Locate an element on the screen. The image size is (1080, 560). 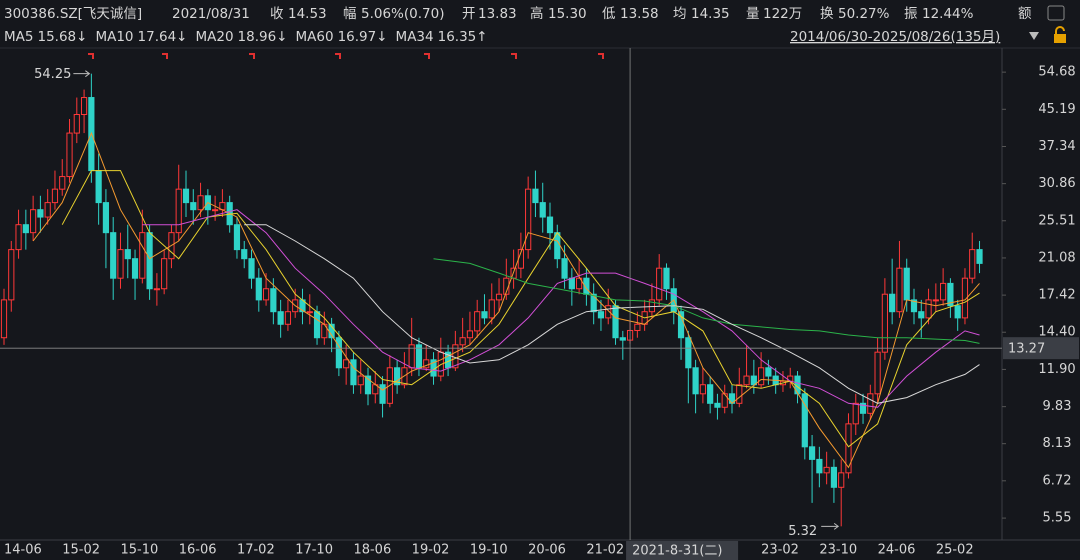
header-field: 15.30 is located at coordinates (567, 14).